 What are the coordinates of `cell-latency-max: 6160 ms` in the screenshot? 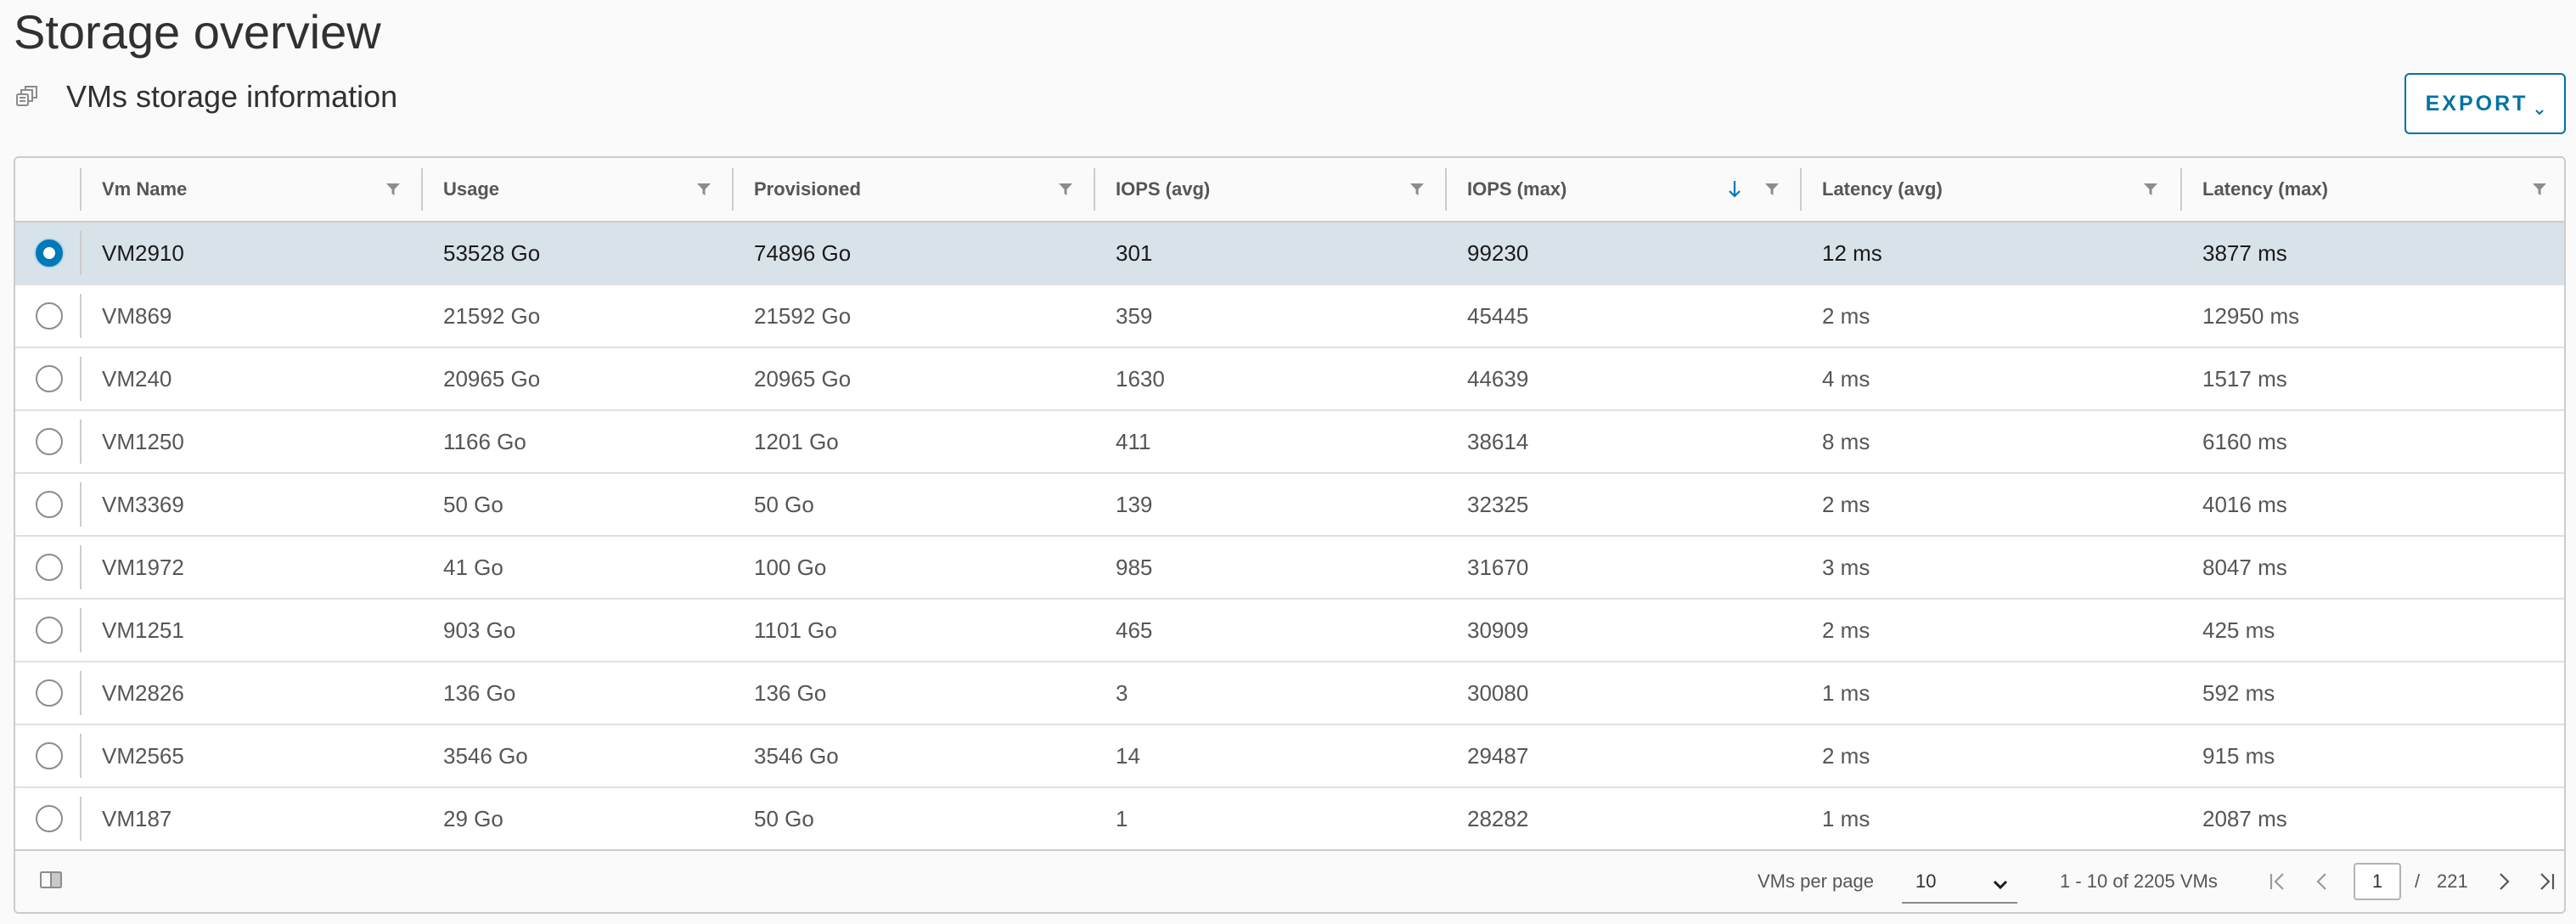 It's located at (2244, 441).